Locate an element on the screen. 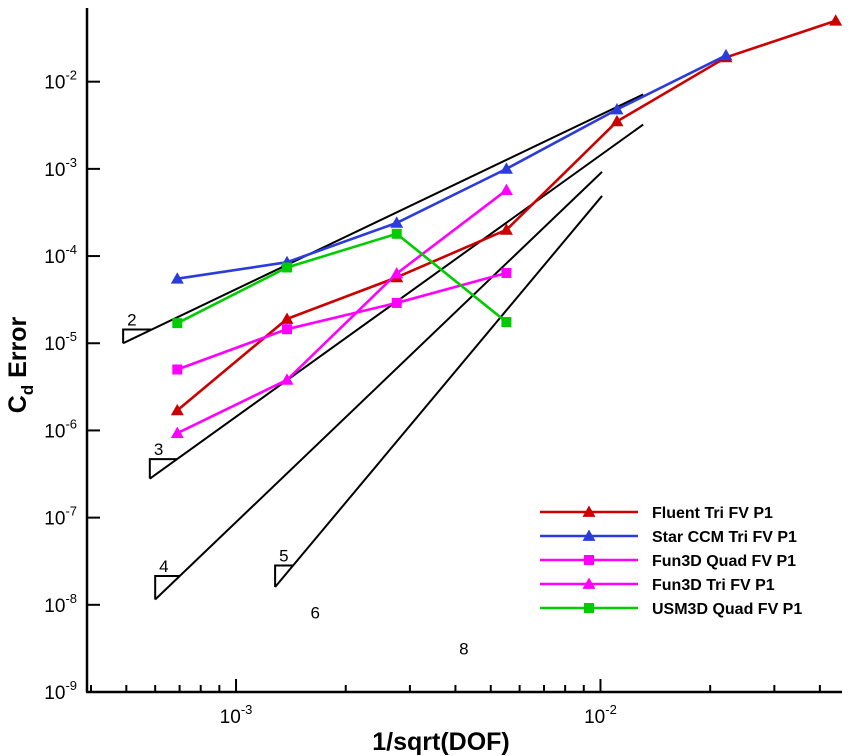 The image size is (860, 756). annotation-6: 6 is located at coordinates (315, 612).